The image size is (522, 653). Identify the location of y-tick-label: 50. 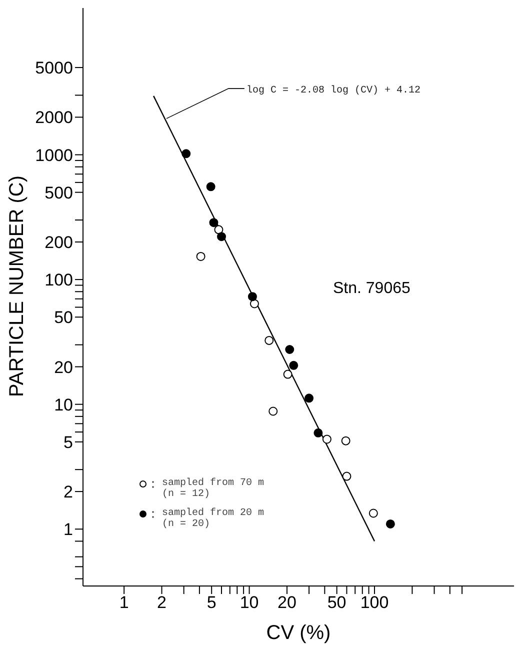
(63, 318).